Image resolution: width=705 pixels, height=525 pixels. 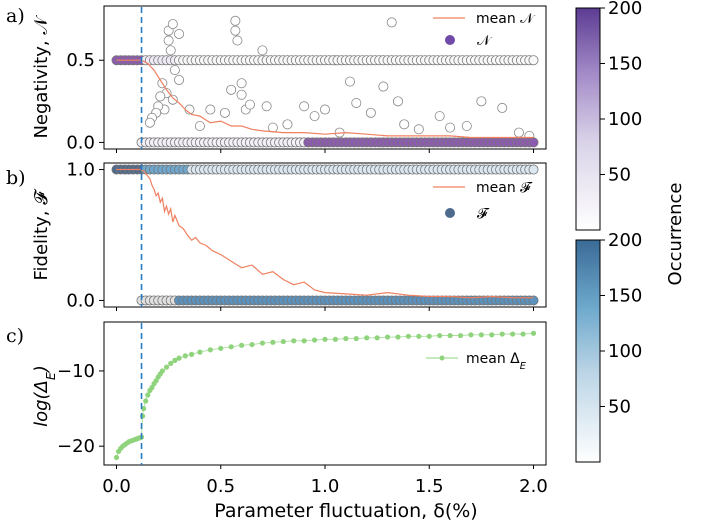 What do you see at coordinates (496, 361) in the screenshot?
I see `panel-c-legend-label: mean ΔE` at bounding box center [496, 361].